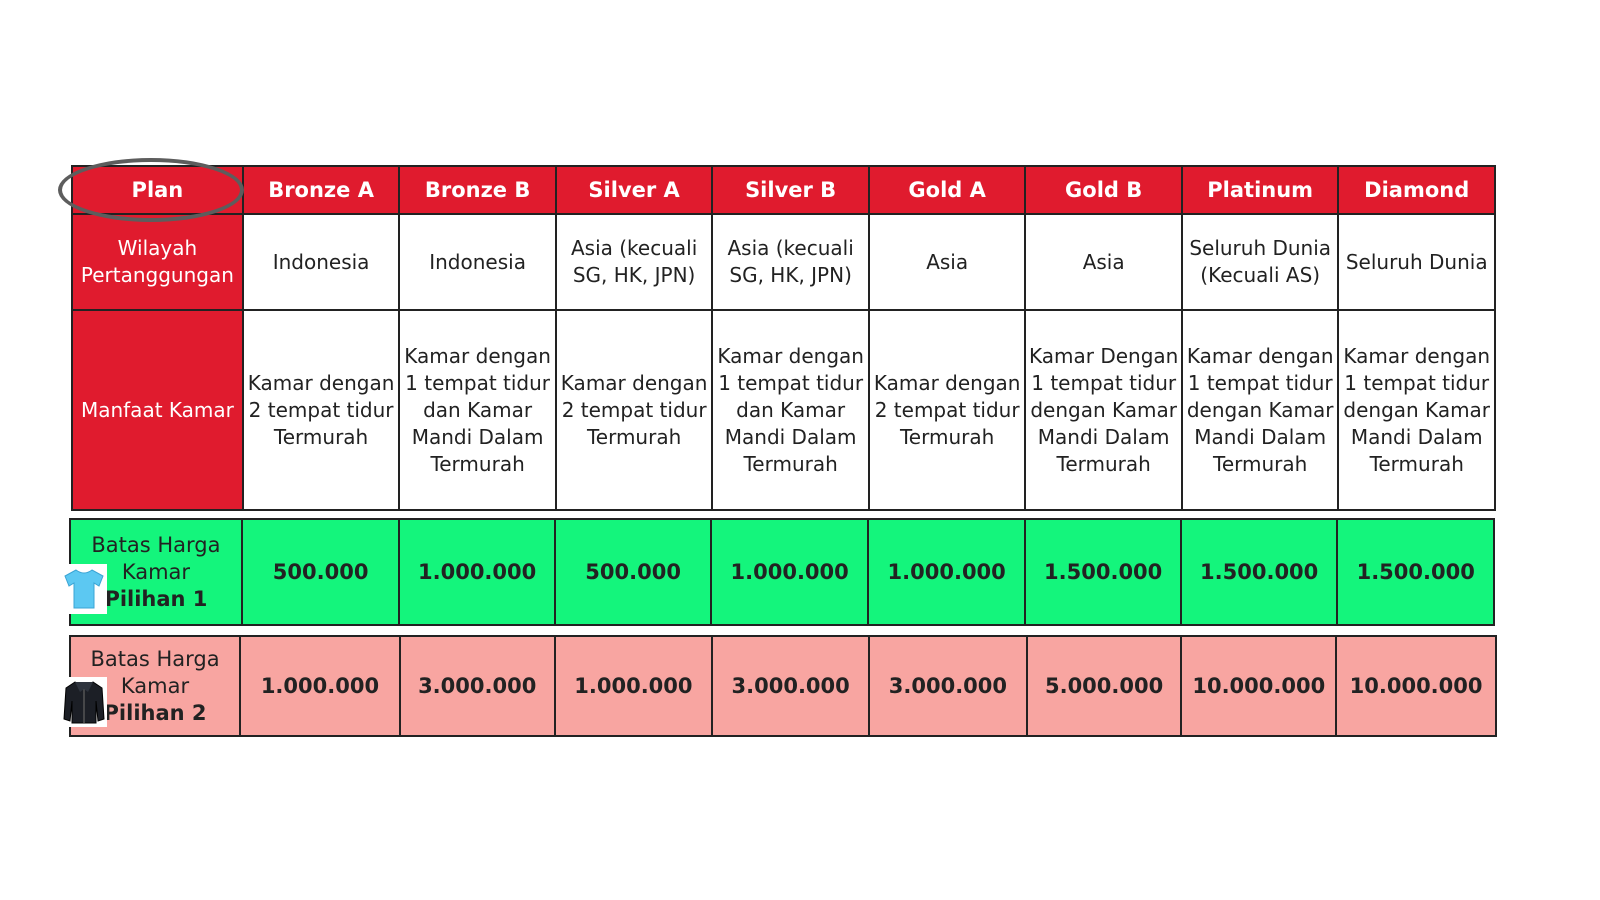 The image size is (1600, 900). I want to click on plan-name-bronze-b: Bronze B, so click(477, 190).